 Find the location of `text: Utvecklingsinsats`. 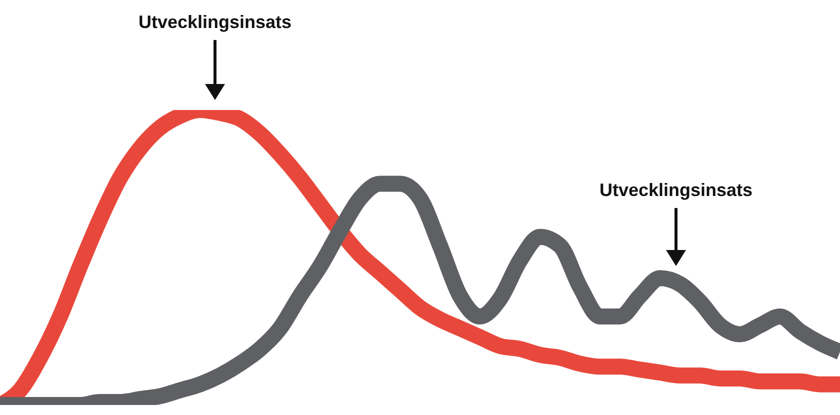

text: Utvecklingsinsats is located at coordinates (215, 22).